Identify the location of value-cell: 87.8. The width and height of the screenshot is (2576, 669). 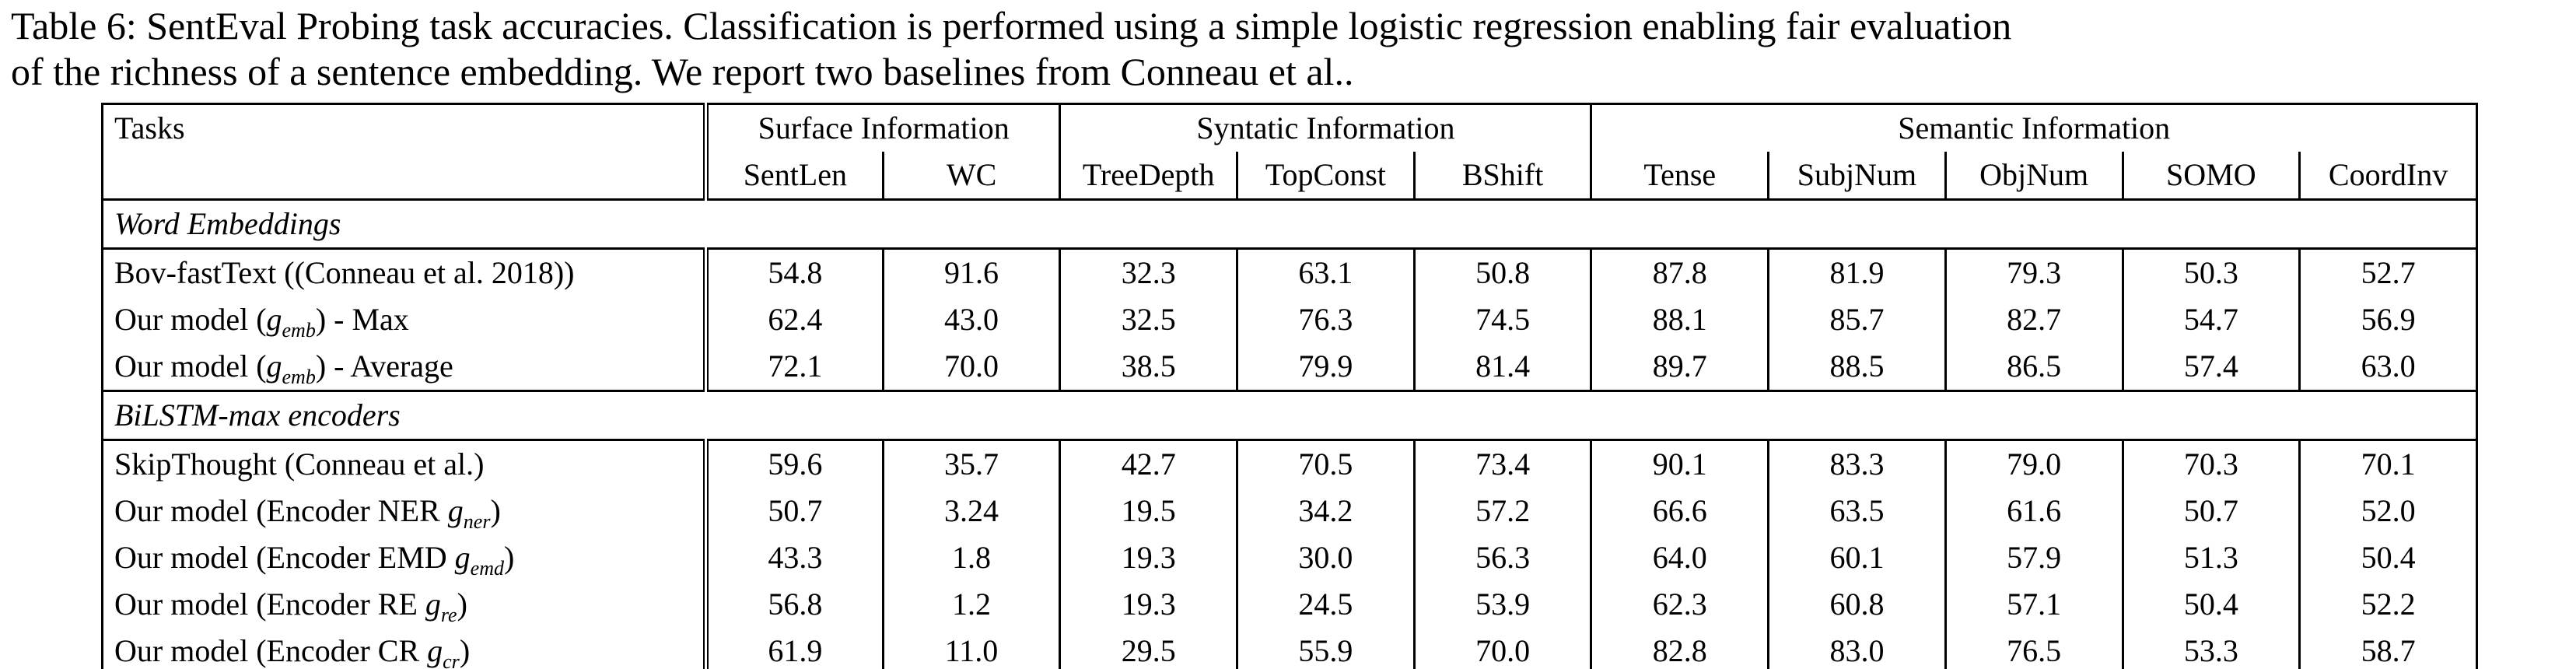
(1680, 272).